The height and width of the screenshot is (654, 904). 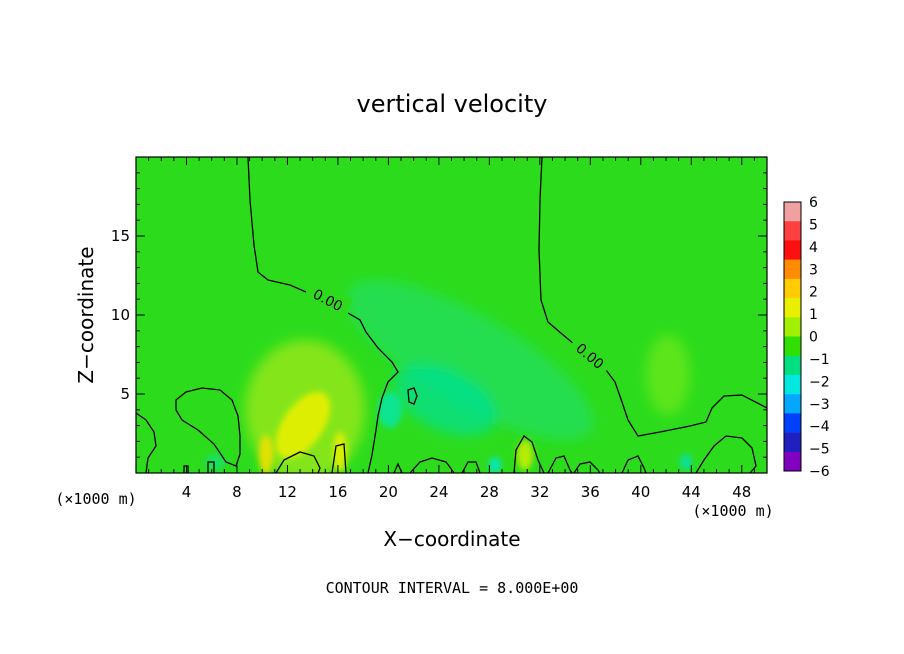 I want to click on contour-labels: 0.00 0.00, so click(x=458, y=329).